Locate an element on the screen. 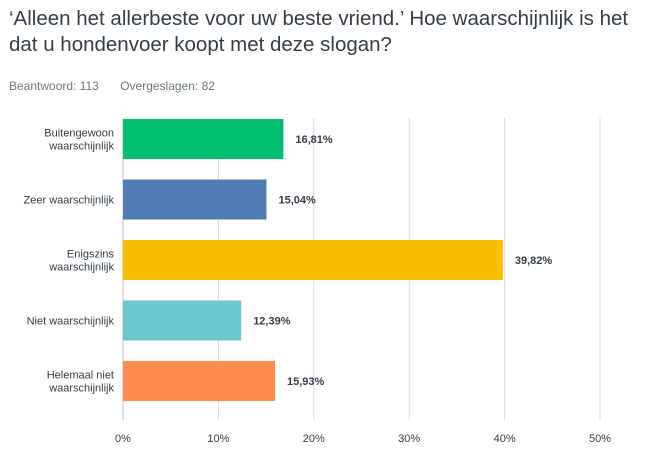 The width and height of the screenshot is (656, 450). skipped-count: Overgeslagen: 82 is located at coordinates (167, 86).